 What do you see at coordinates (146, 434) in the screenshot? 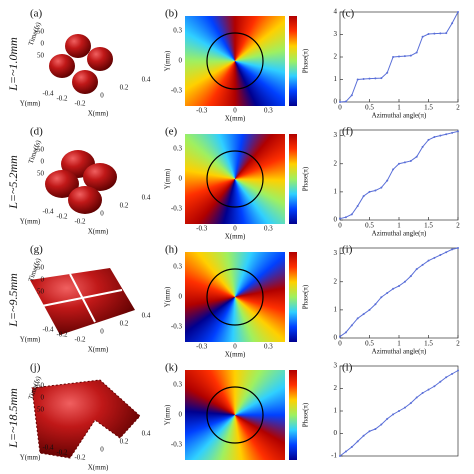
I see `tick-label: 0.4` at bounding box center [146, 434].